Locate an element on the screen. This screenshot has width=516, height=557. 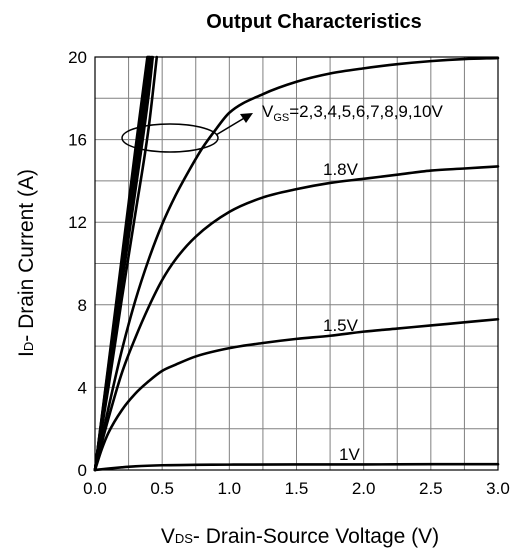
y-tick-label: 16 is located at coordinates (77, 140).